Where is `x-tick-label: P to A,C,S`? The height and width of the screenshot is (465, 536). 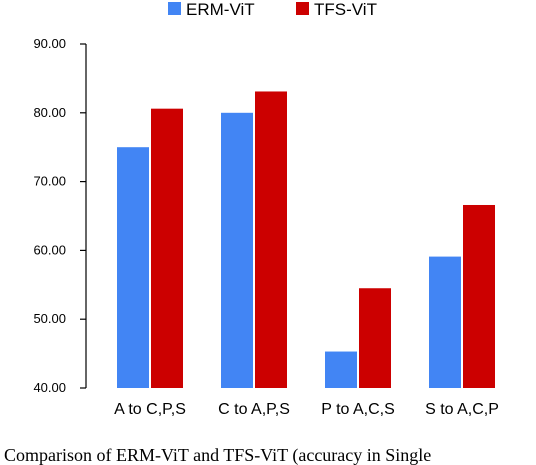 x-tick-label: P to A,C,S is located at coordinates (358, 409).